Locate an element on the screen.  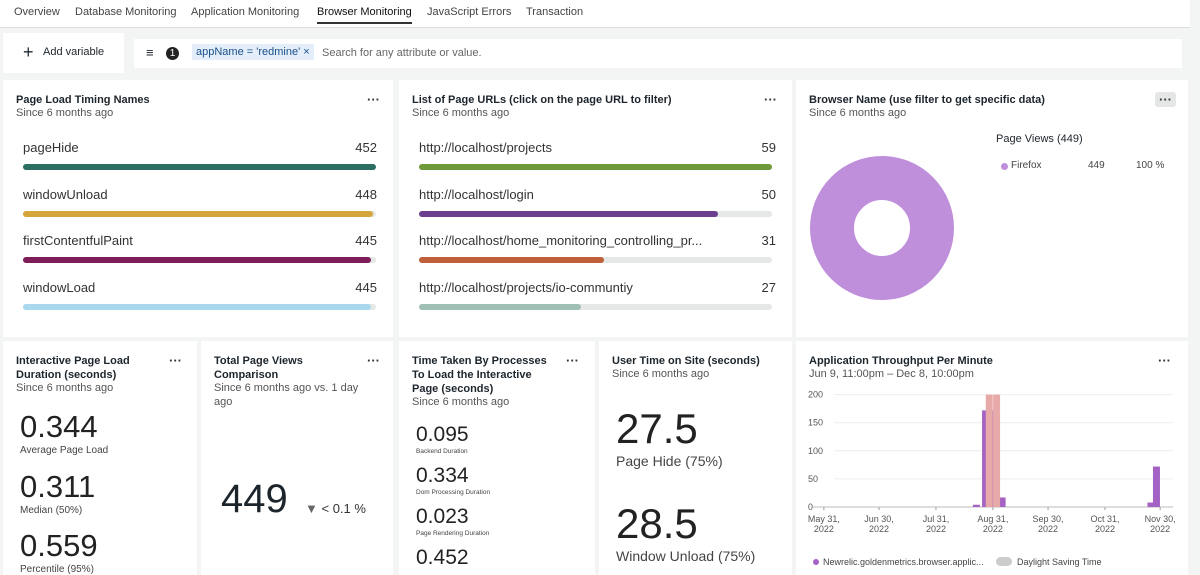
row-label: windowLoad is located at coordinates (59, 287).